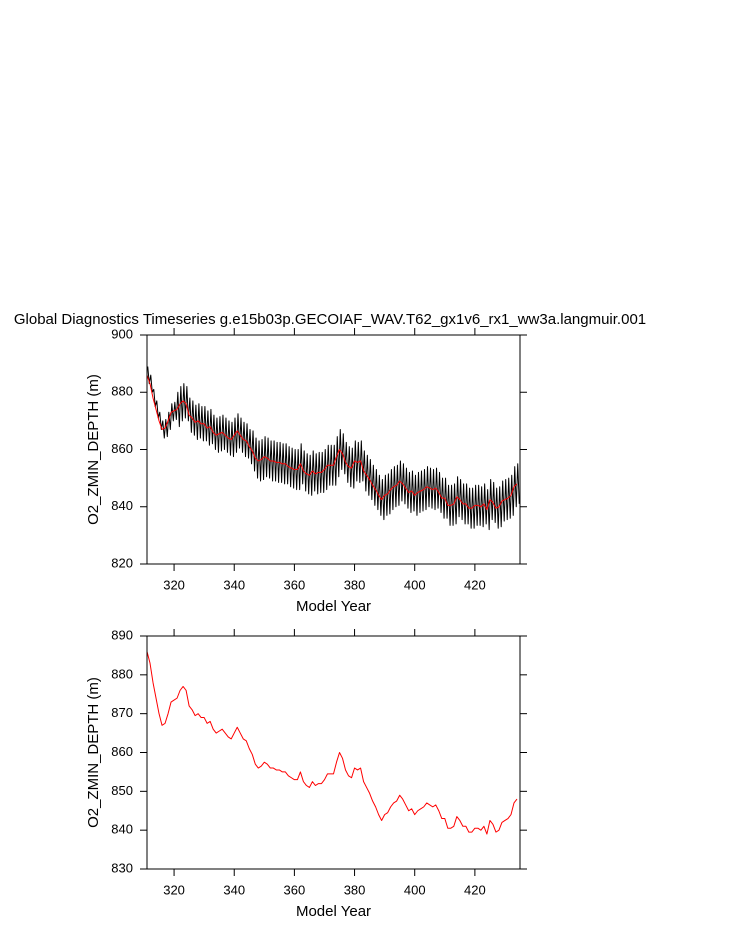 This screenshot has width=733, height=950. What do you see at coordinates (122, 562) in the screenshot?
I see `y-tick-label: 820` at bounding box center [122, 562].